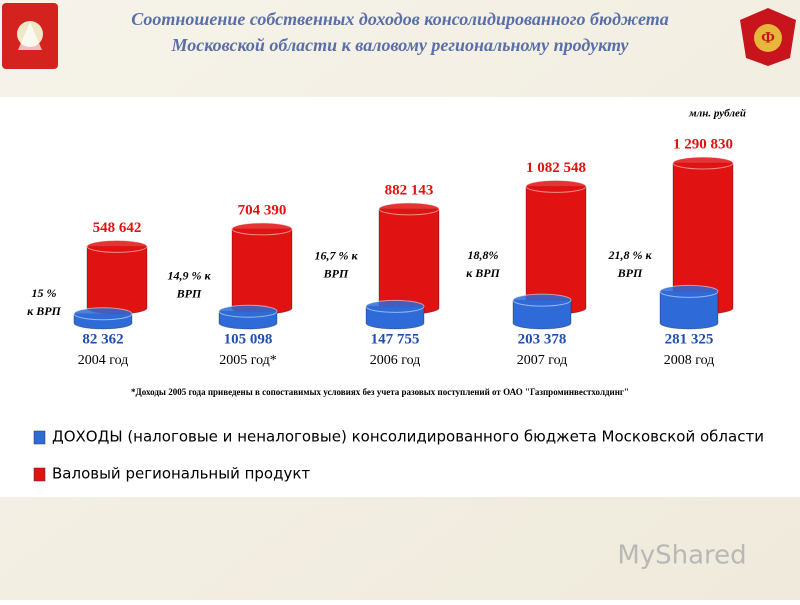 The image size is (800, 605). I want to click on share-label: 21,8 % к, so click(629, 255).